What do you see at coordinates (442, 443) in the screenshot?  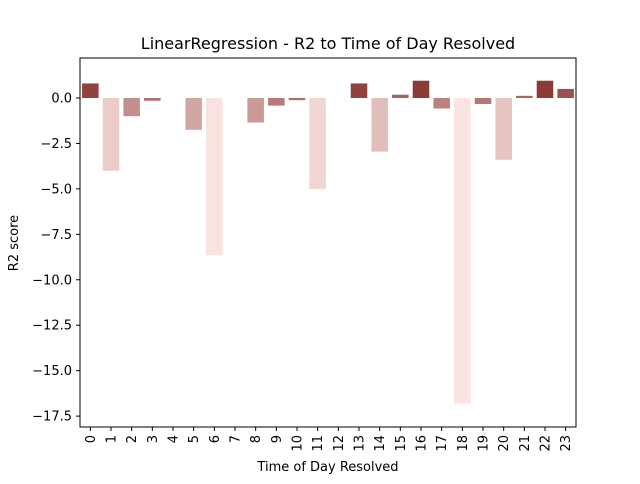 I see `x-tick-label: 17` at bounding box center [442, 443].